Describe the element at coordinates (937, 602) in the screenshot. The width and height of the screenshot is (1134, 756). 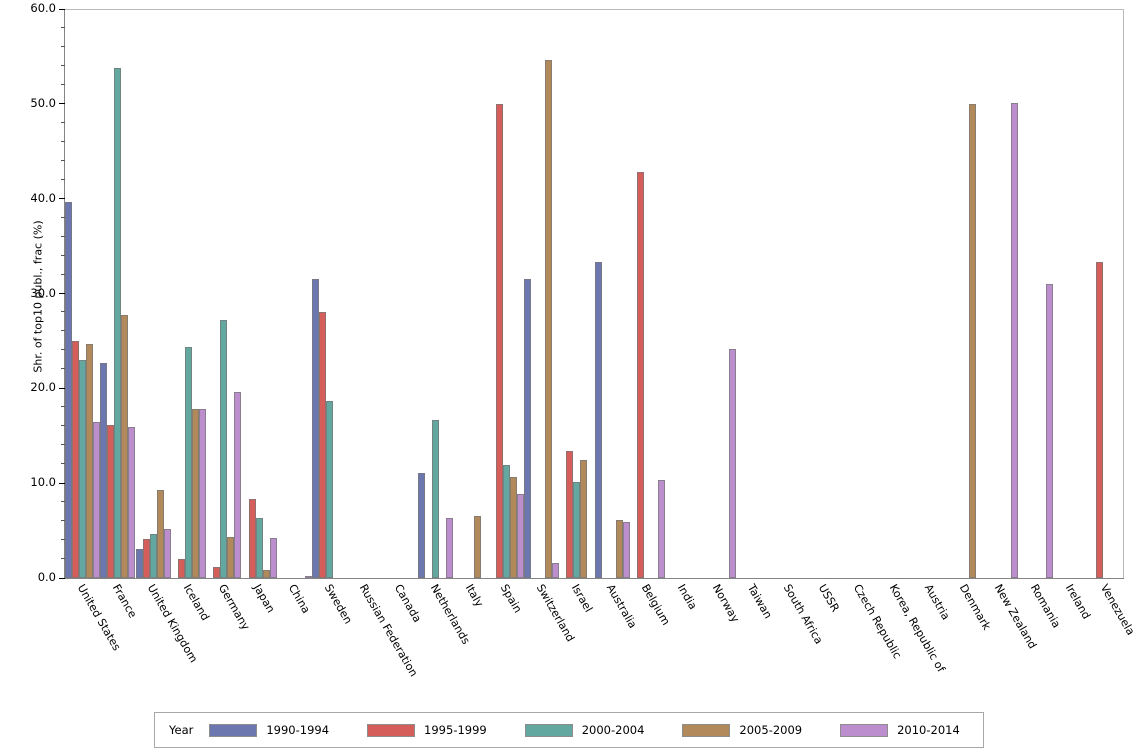
I see `x-axis-label: Austria` at that location.